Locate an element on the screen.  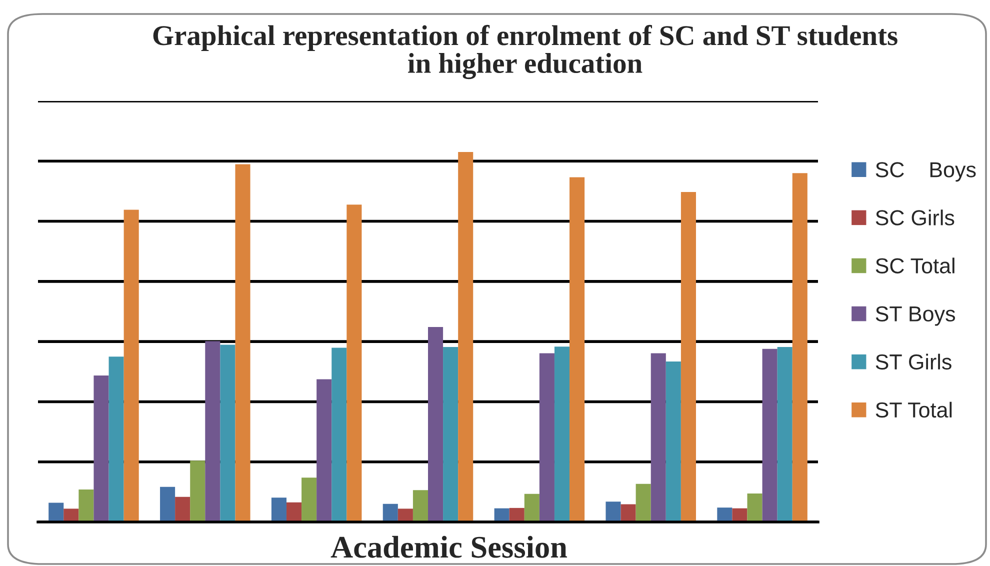
legend-label: ST Girls is located at coordinates (914, 362).